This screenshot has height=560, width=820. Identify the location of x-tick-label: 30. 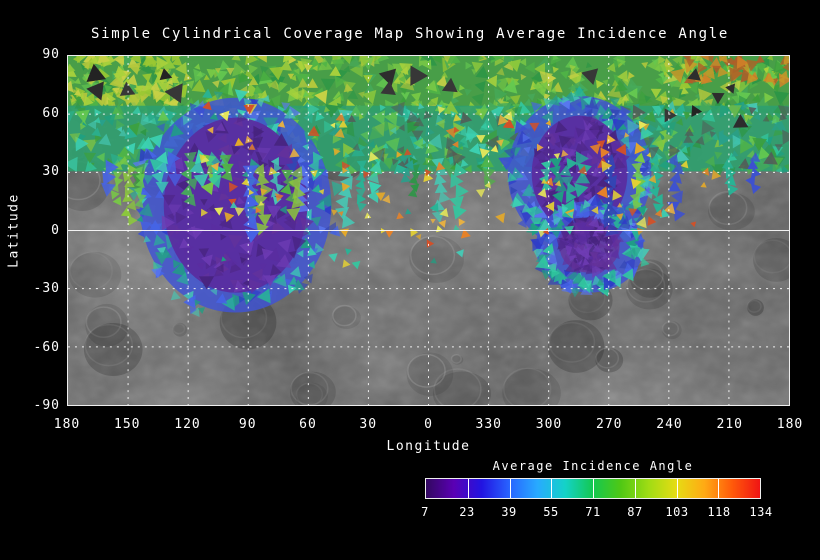
(368, 424).